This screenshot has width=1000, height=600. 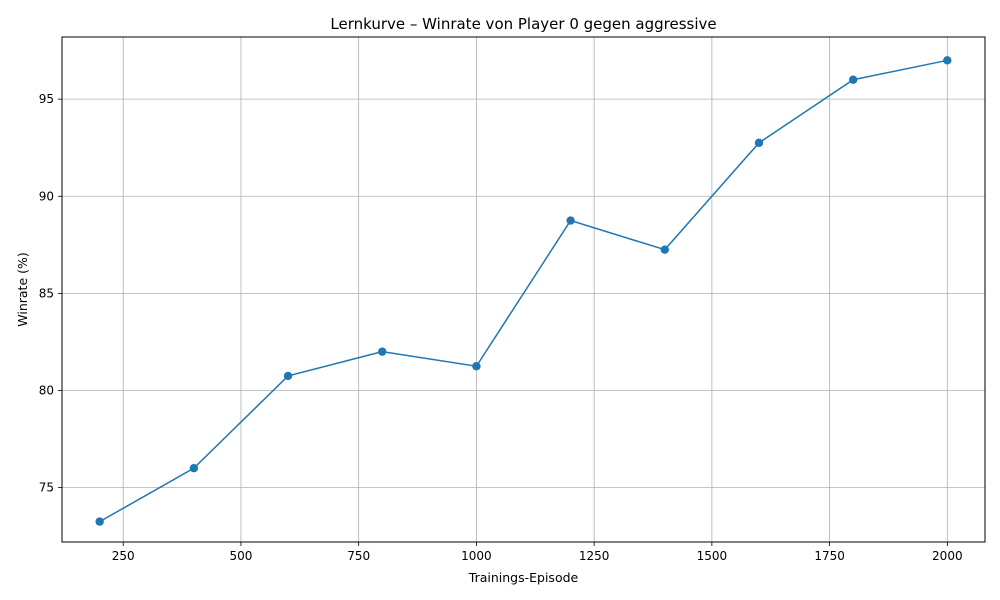 What do you see at coordinates (594, 556) in the screenshot?
I see `x-tick-label: 1250` at bounding box center [594, 556].